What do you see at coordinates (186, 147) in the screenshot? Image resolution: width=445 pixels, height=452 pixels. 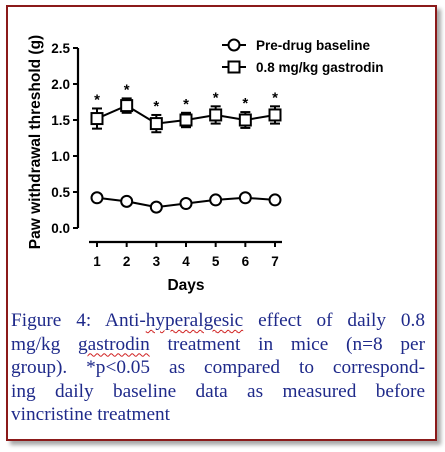 I see `series-layer: * * * * * * *` at bounding box center [186, 147].